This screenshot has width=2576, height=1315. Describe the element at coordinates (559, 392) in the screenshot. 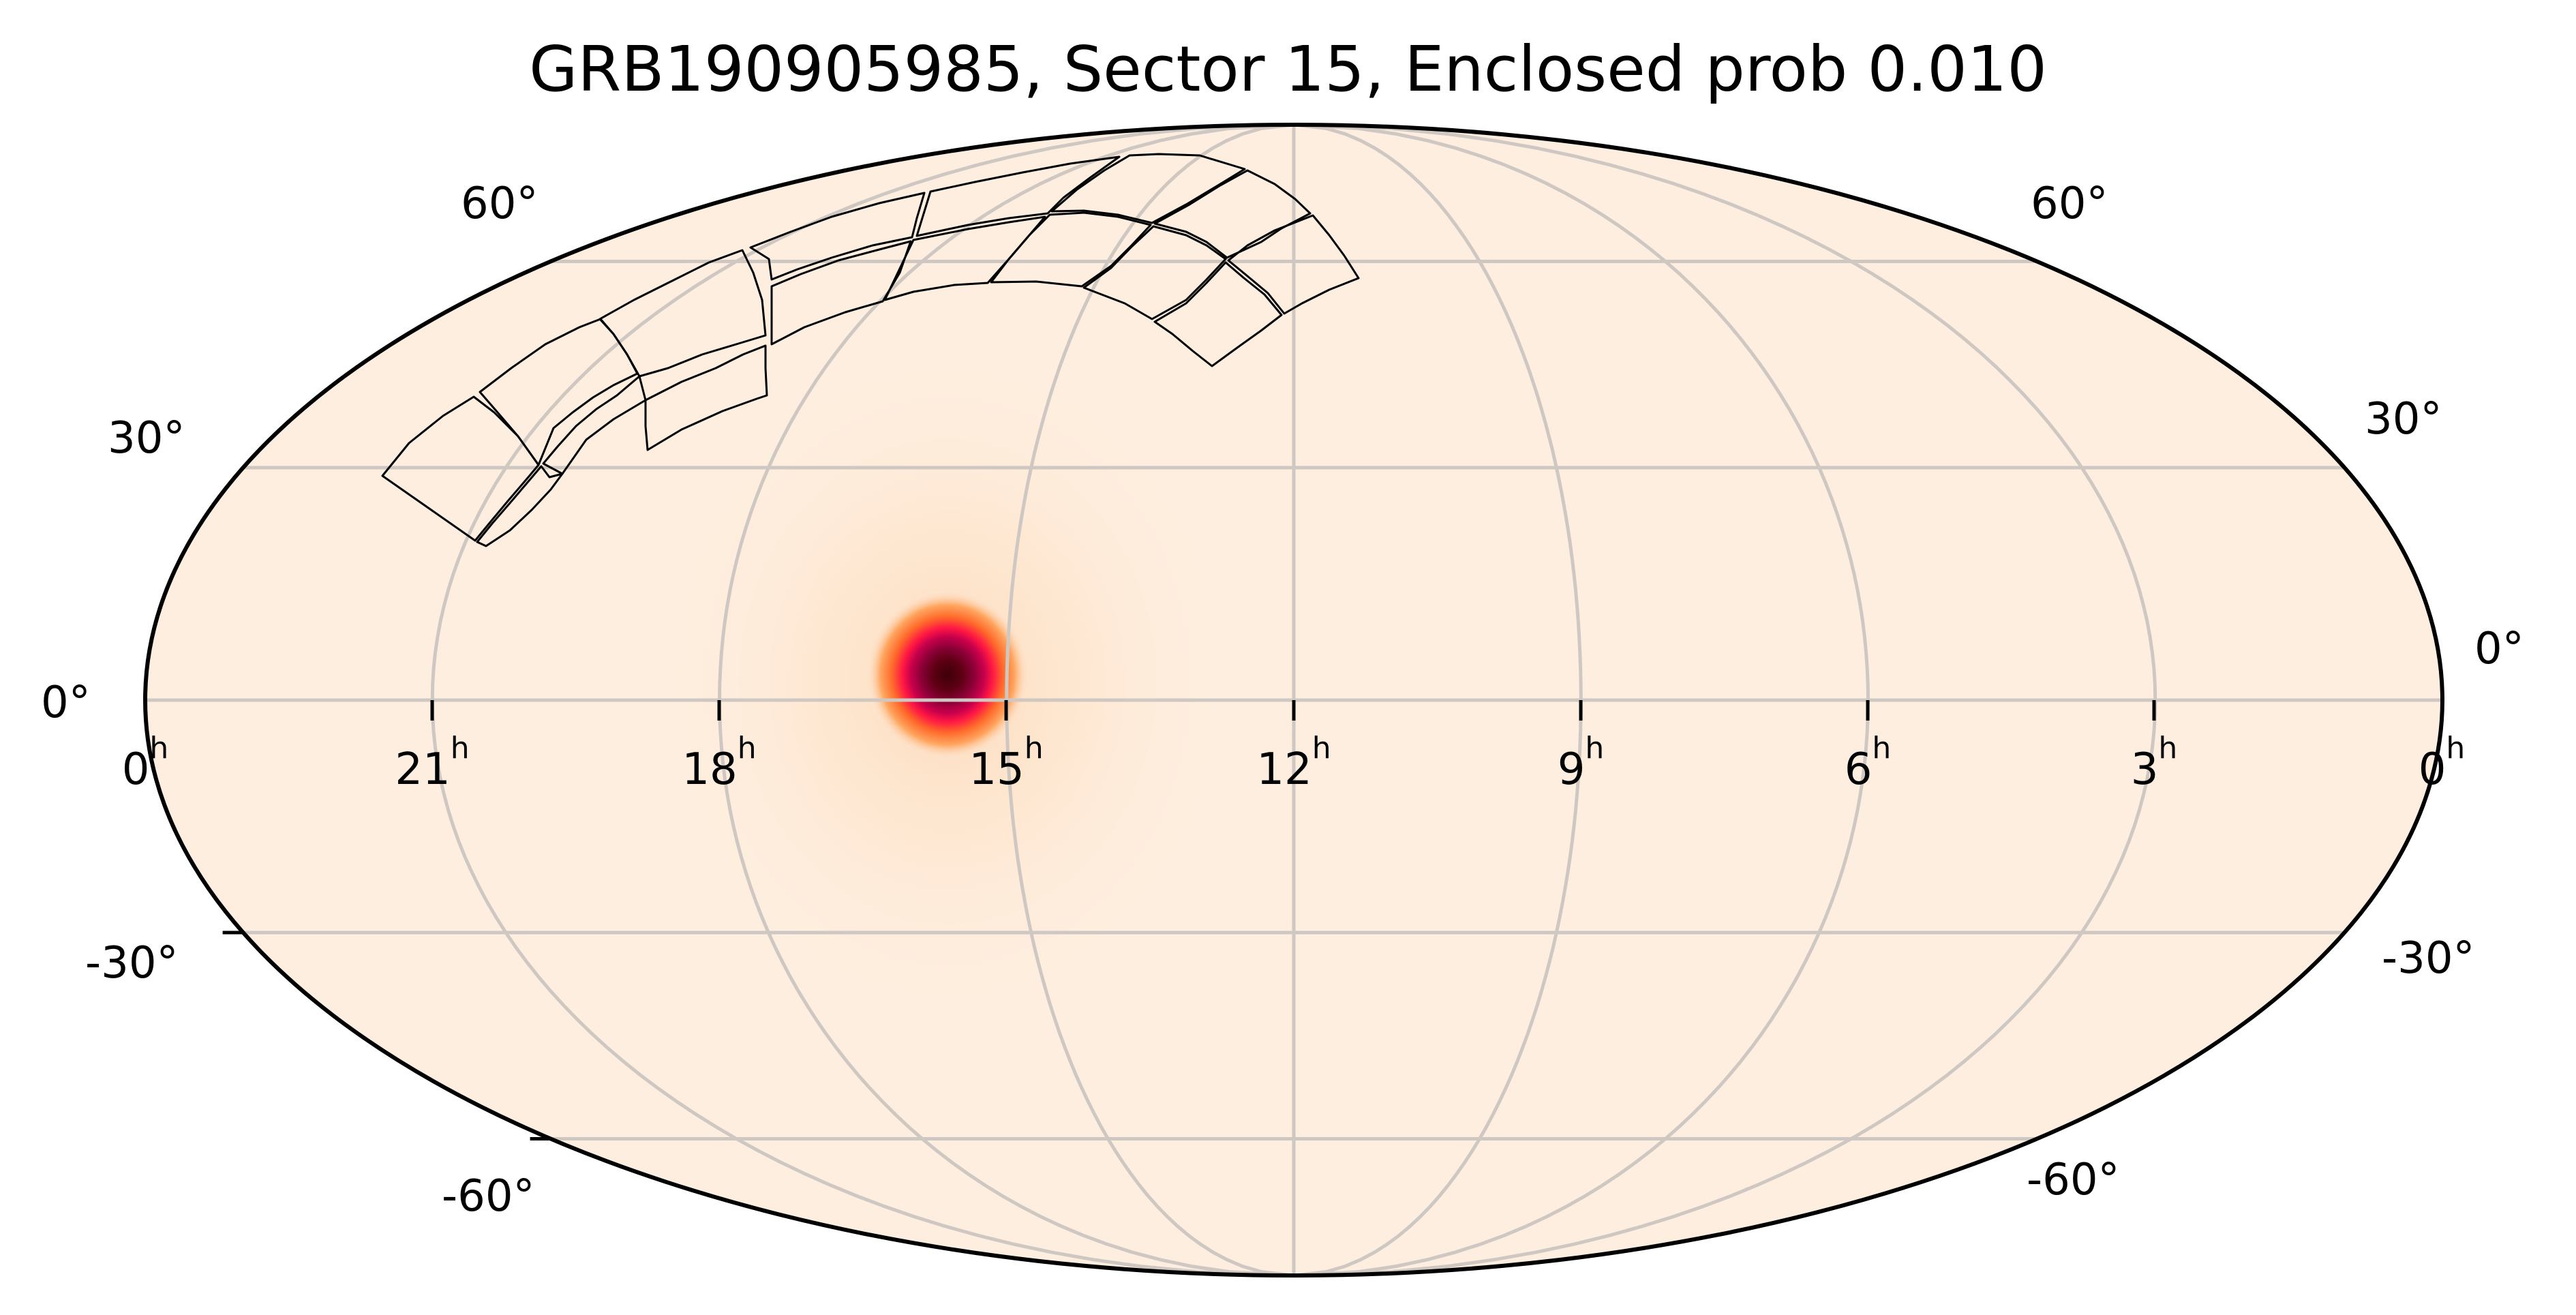

I see `camera-1-ccd-c` at that location.